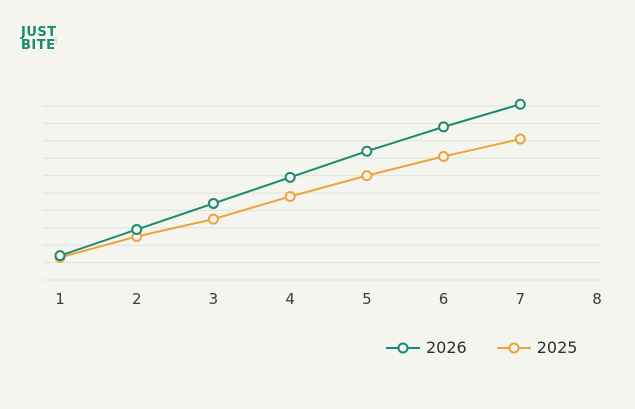 Image resolution: width=635 pixels, height=409 pixels. I want to click on legend-label: 2025, so click(557, 347).